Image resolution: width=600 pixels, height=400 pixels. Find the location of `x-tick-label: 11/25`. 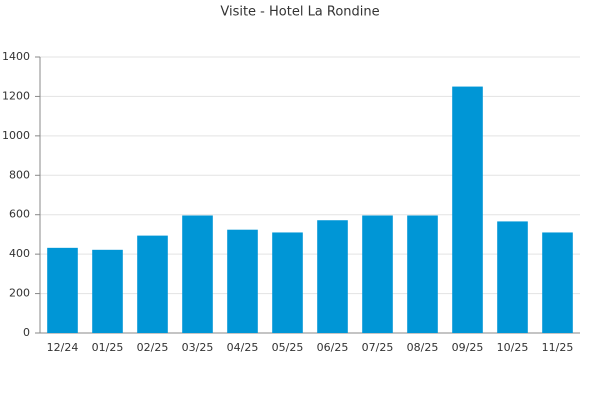

x-tick-label: 11/25 is located at coordinates (558, 347).